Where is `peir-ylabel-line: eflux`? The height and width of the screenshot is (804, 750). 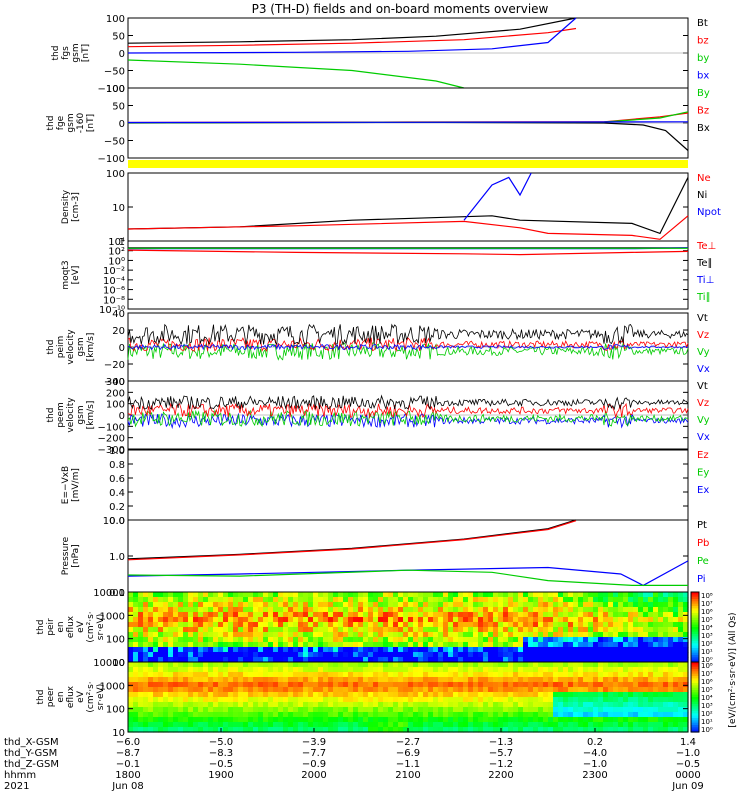 peir-ylabel-line: eflux is located at coordinates (71, 626).